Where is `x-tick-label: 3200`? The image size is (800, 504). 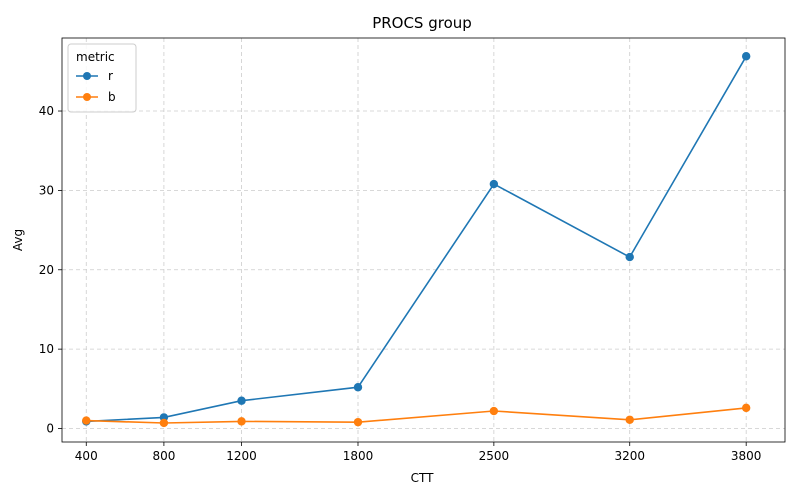 x-tick-label: 3200 is located at coordinates (629, 456).